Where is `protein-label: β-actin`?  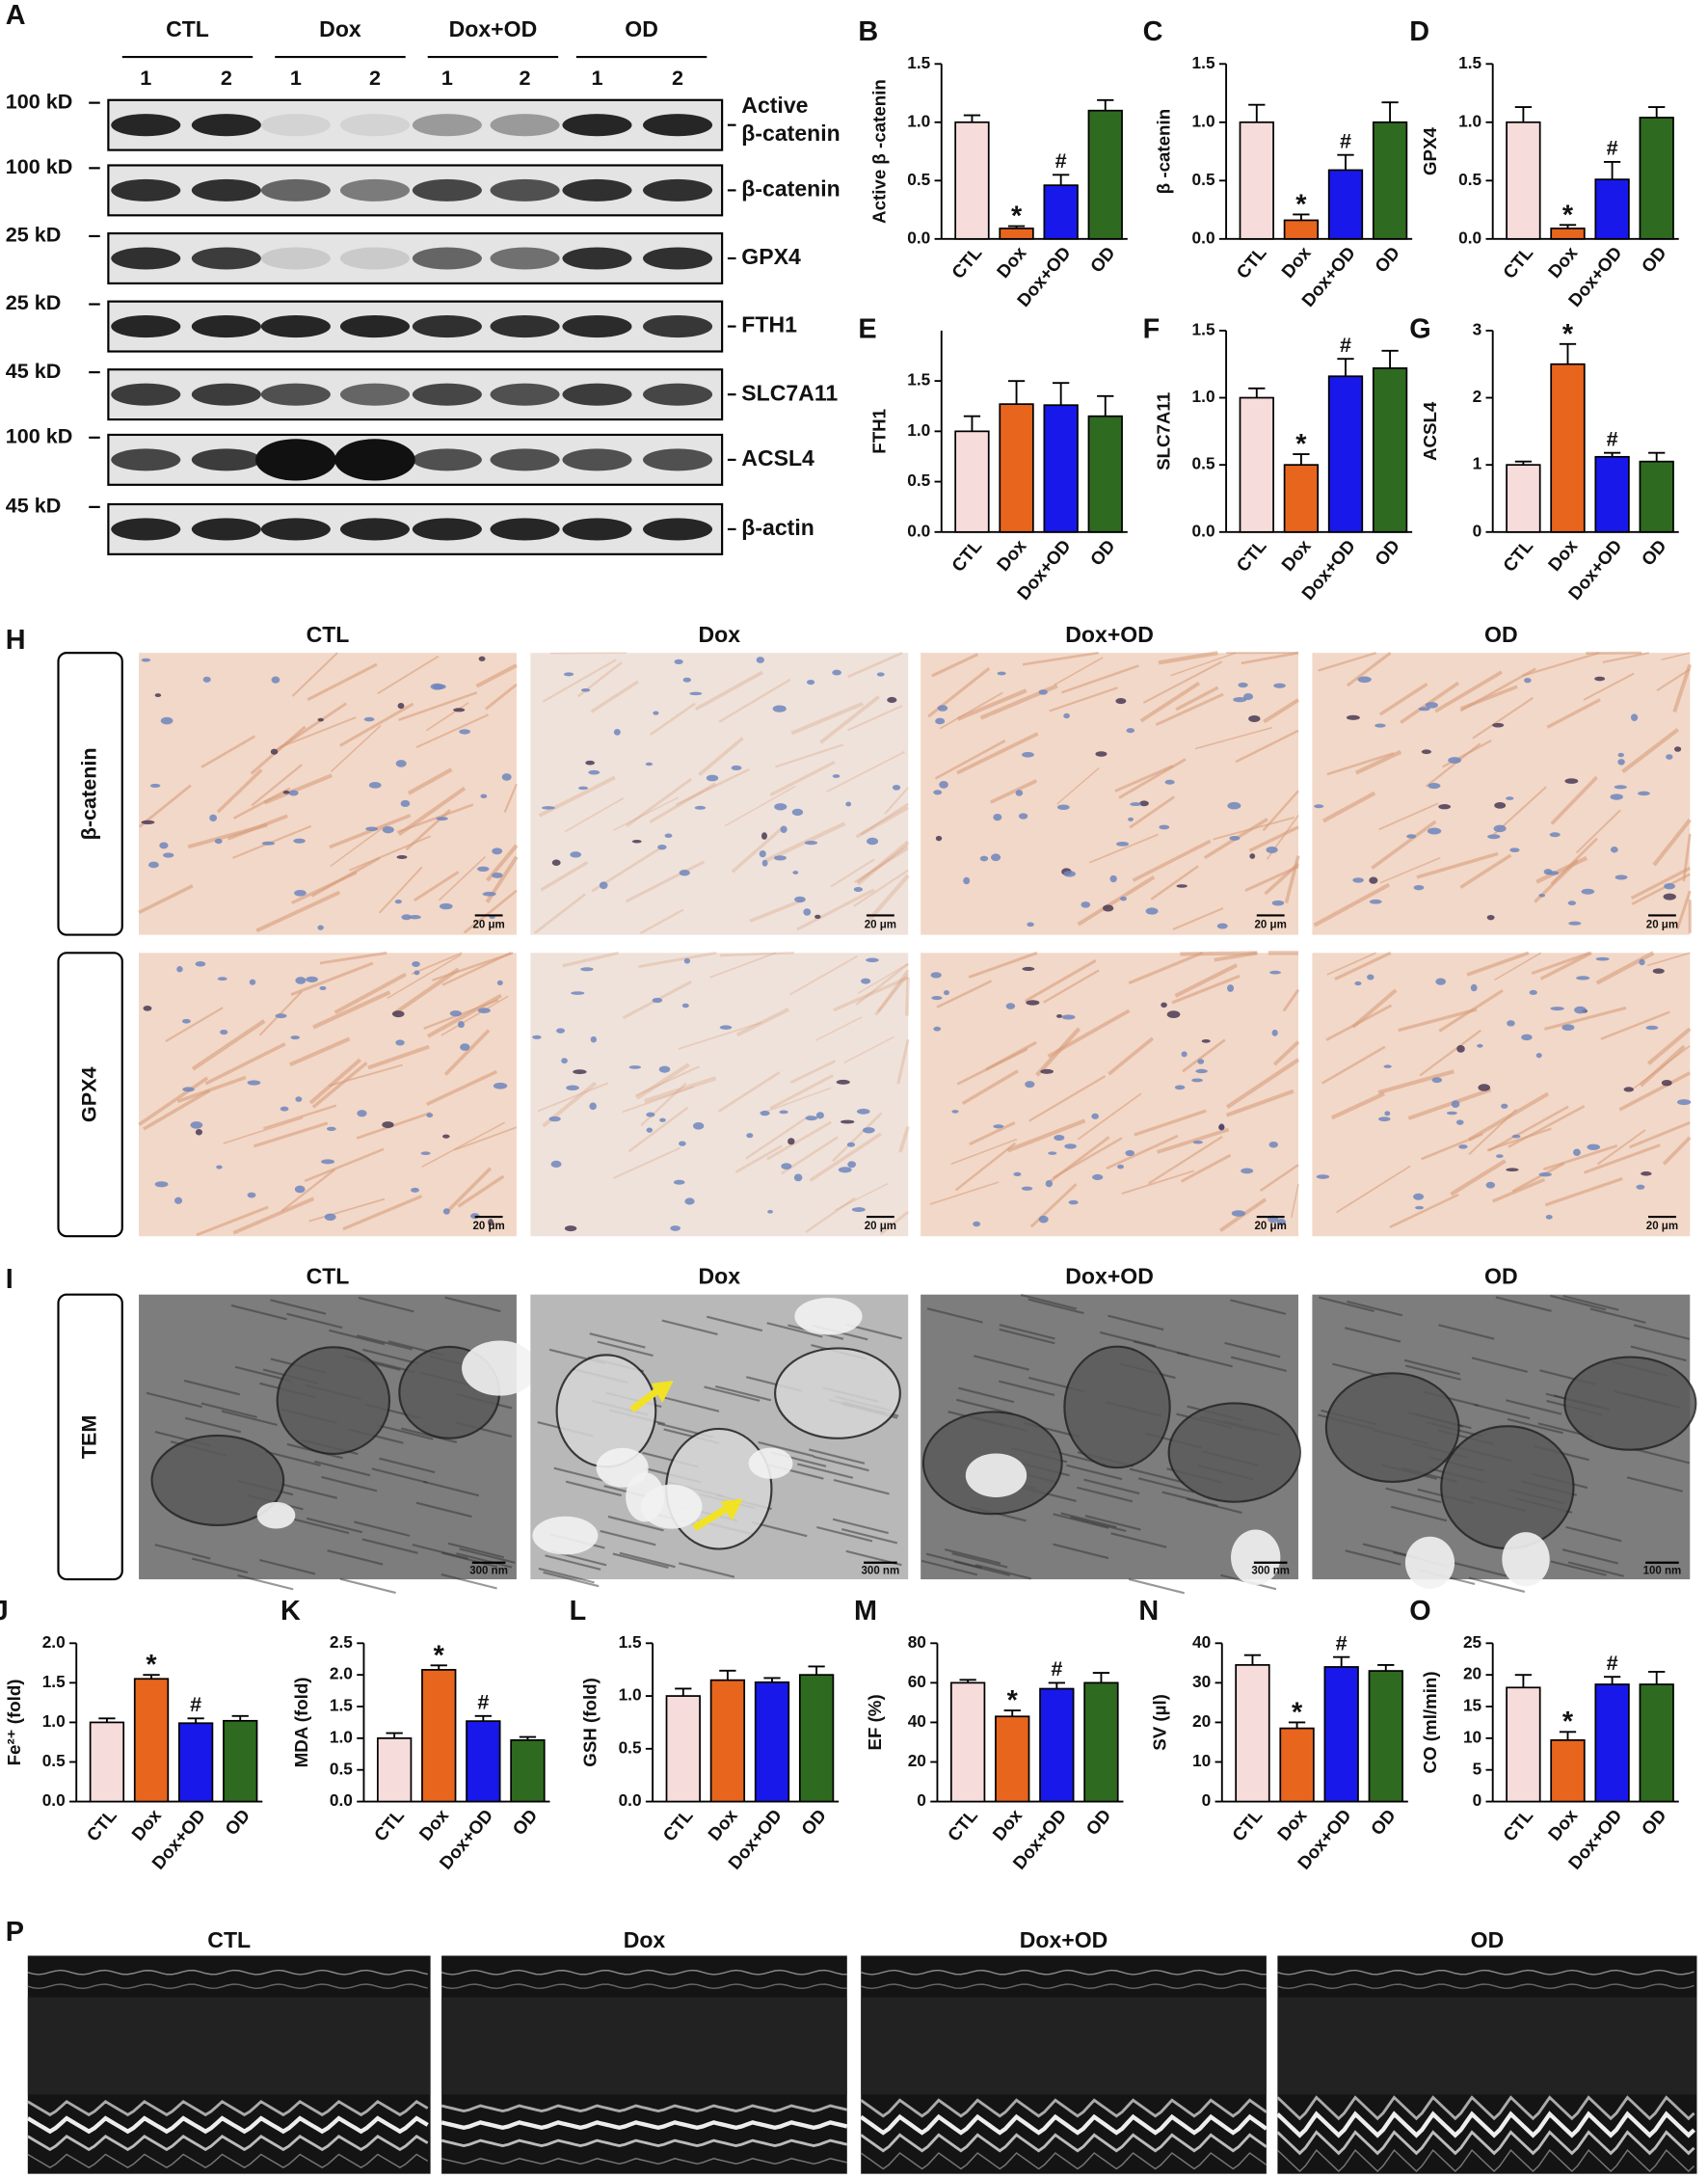 protein-label: β-actin is located at coordinates (777, 527).